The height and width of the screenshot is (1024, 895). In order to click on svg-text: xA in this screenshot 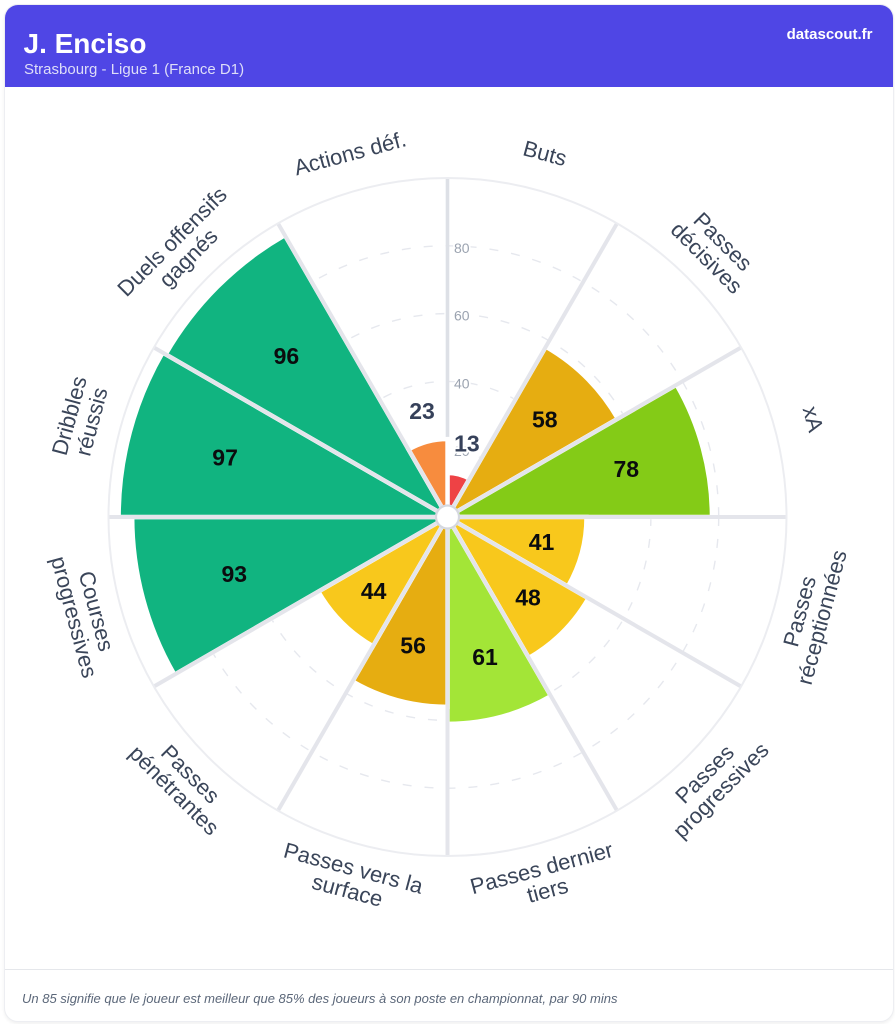, I will do `click(813, 419)`.